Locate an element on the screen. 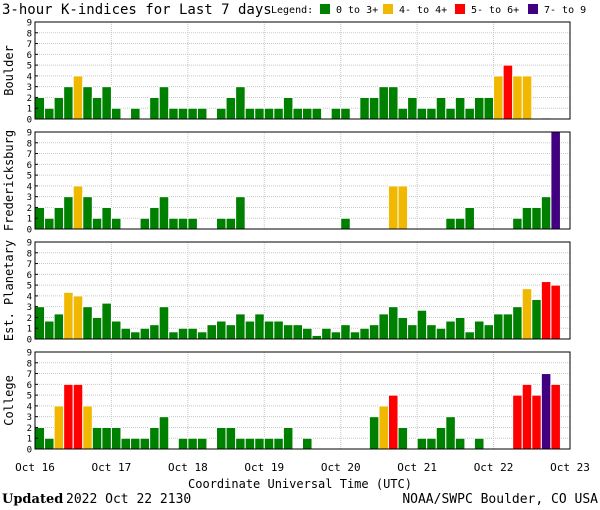 This screenshot has height=510, width=600. footer-source: NOAA/SWPC Boulder, CO USA is located at coordinates (500, 499).